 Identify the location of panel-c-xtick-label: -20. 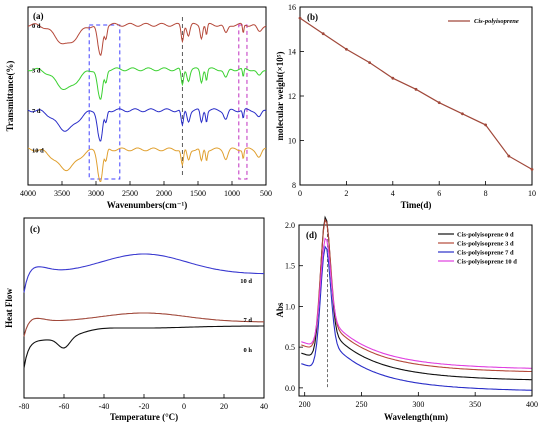
(144, 406).